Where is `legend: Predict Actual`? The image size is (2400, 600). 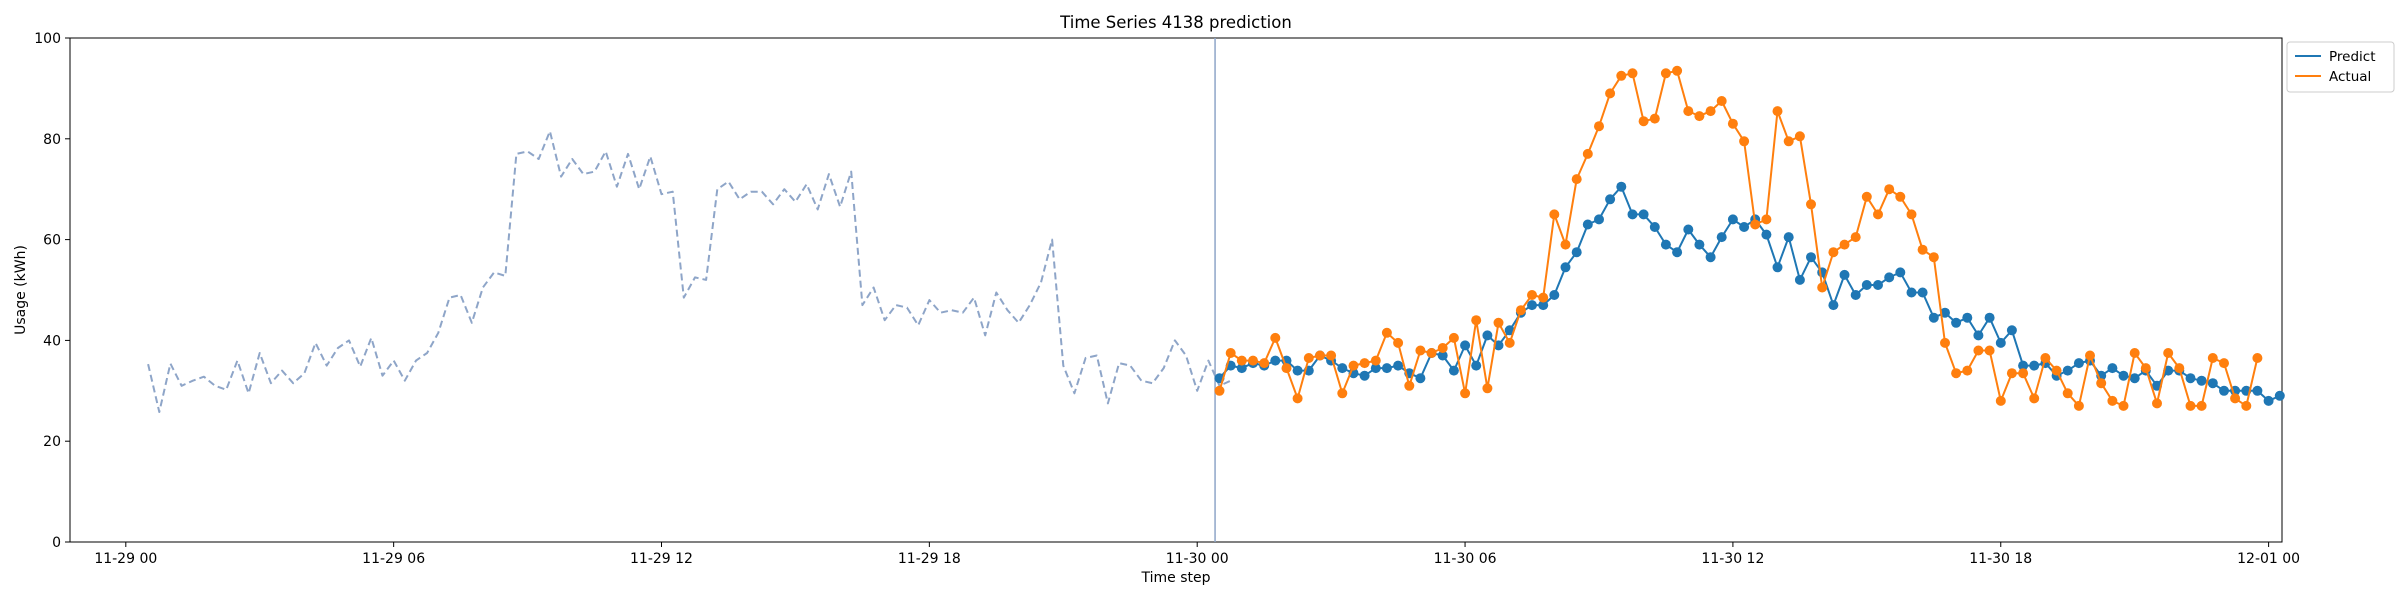
legend: Predict Actual is located at coordinates (2340, 67).